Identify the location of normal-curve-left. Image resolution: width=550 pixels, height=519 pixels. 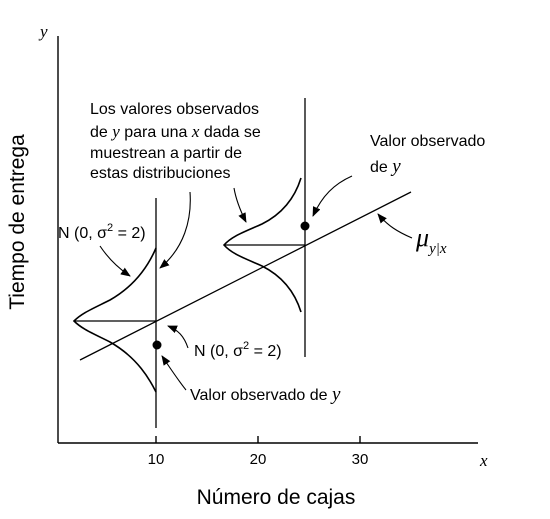
(114, 320).